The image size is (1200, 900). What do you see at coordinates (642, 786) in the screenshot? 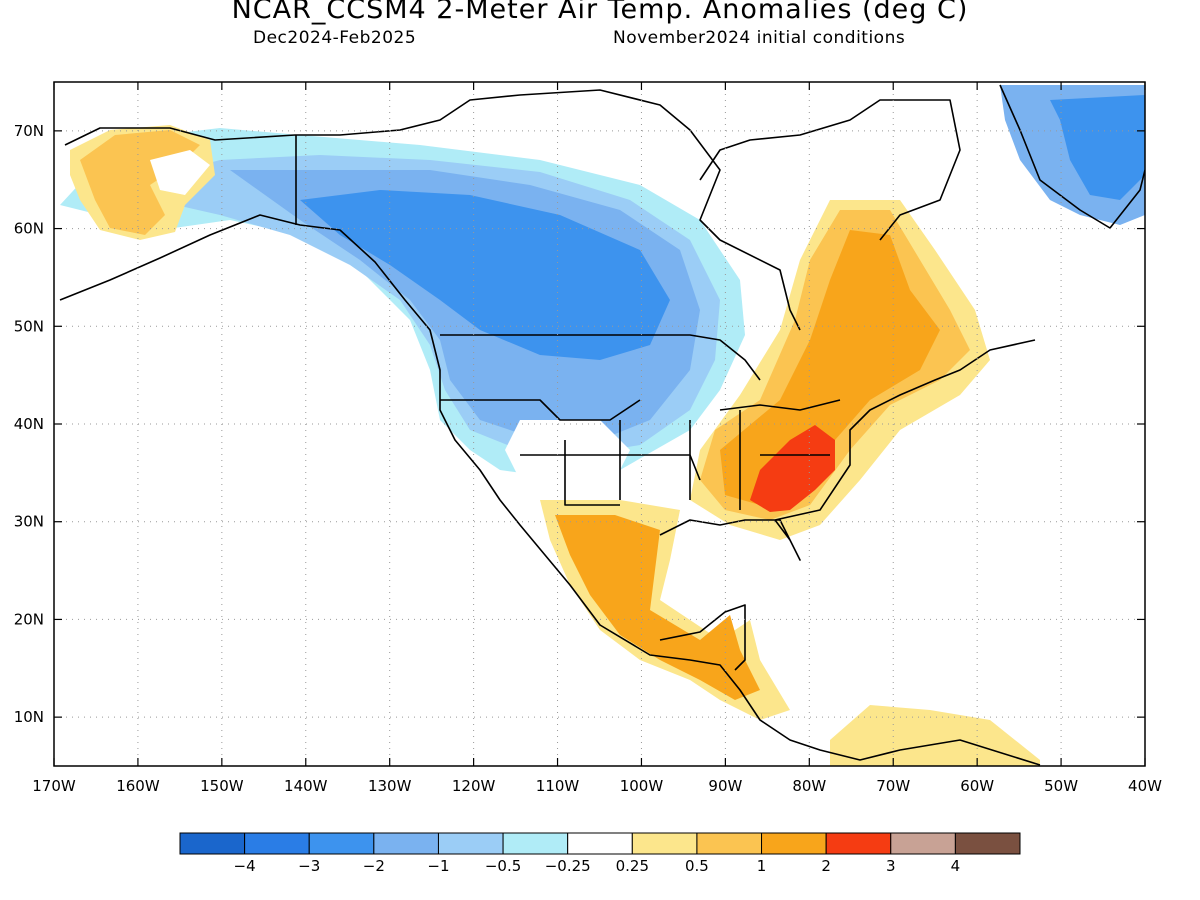
I see `lon-tick-label: 100W` at bounding box center [642, 786].